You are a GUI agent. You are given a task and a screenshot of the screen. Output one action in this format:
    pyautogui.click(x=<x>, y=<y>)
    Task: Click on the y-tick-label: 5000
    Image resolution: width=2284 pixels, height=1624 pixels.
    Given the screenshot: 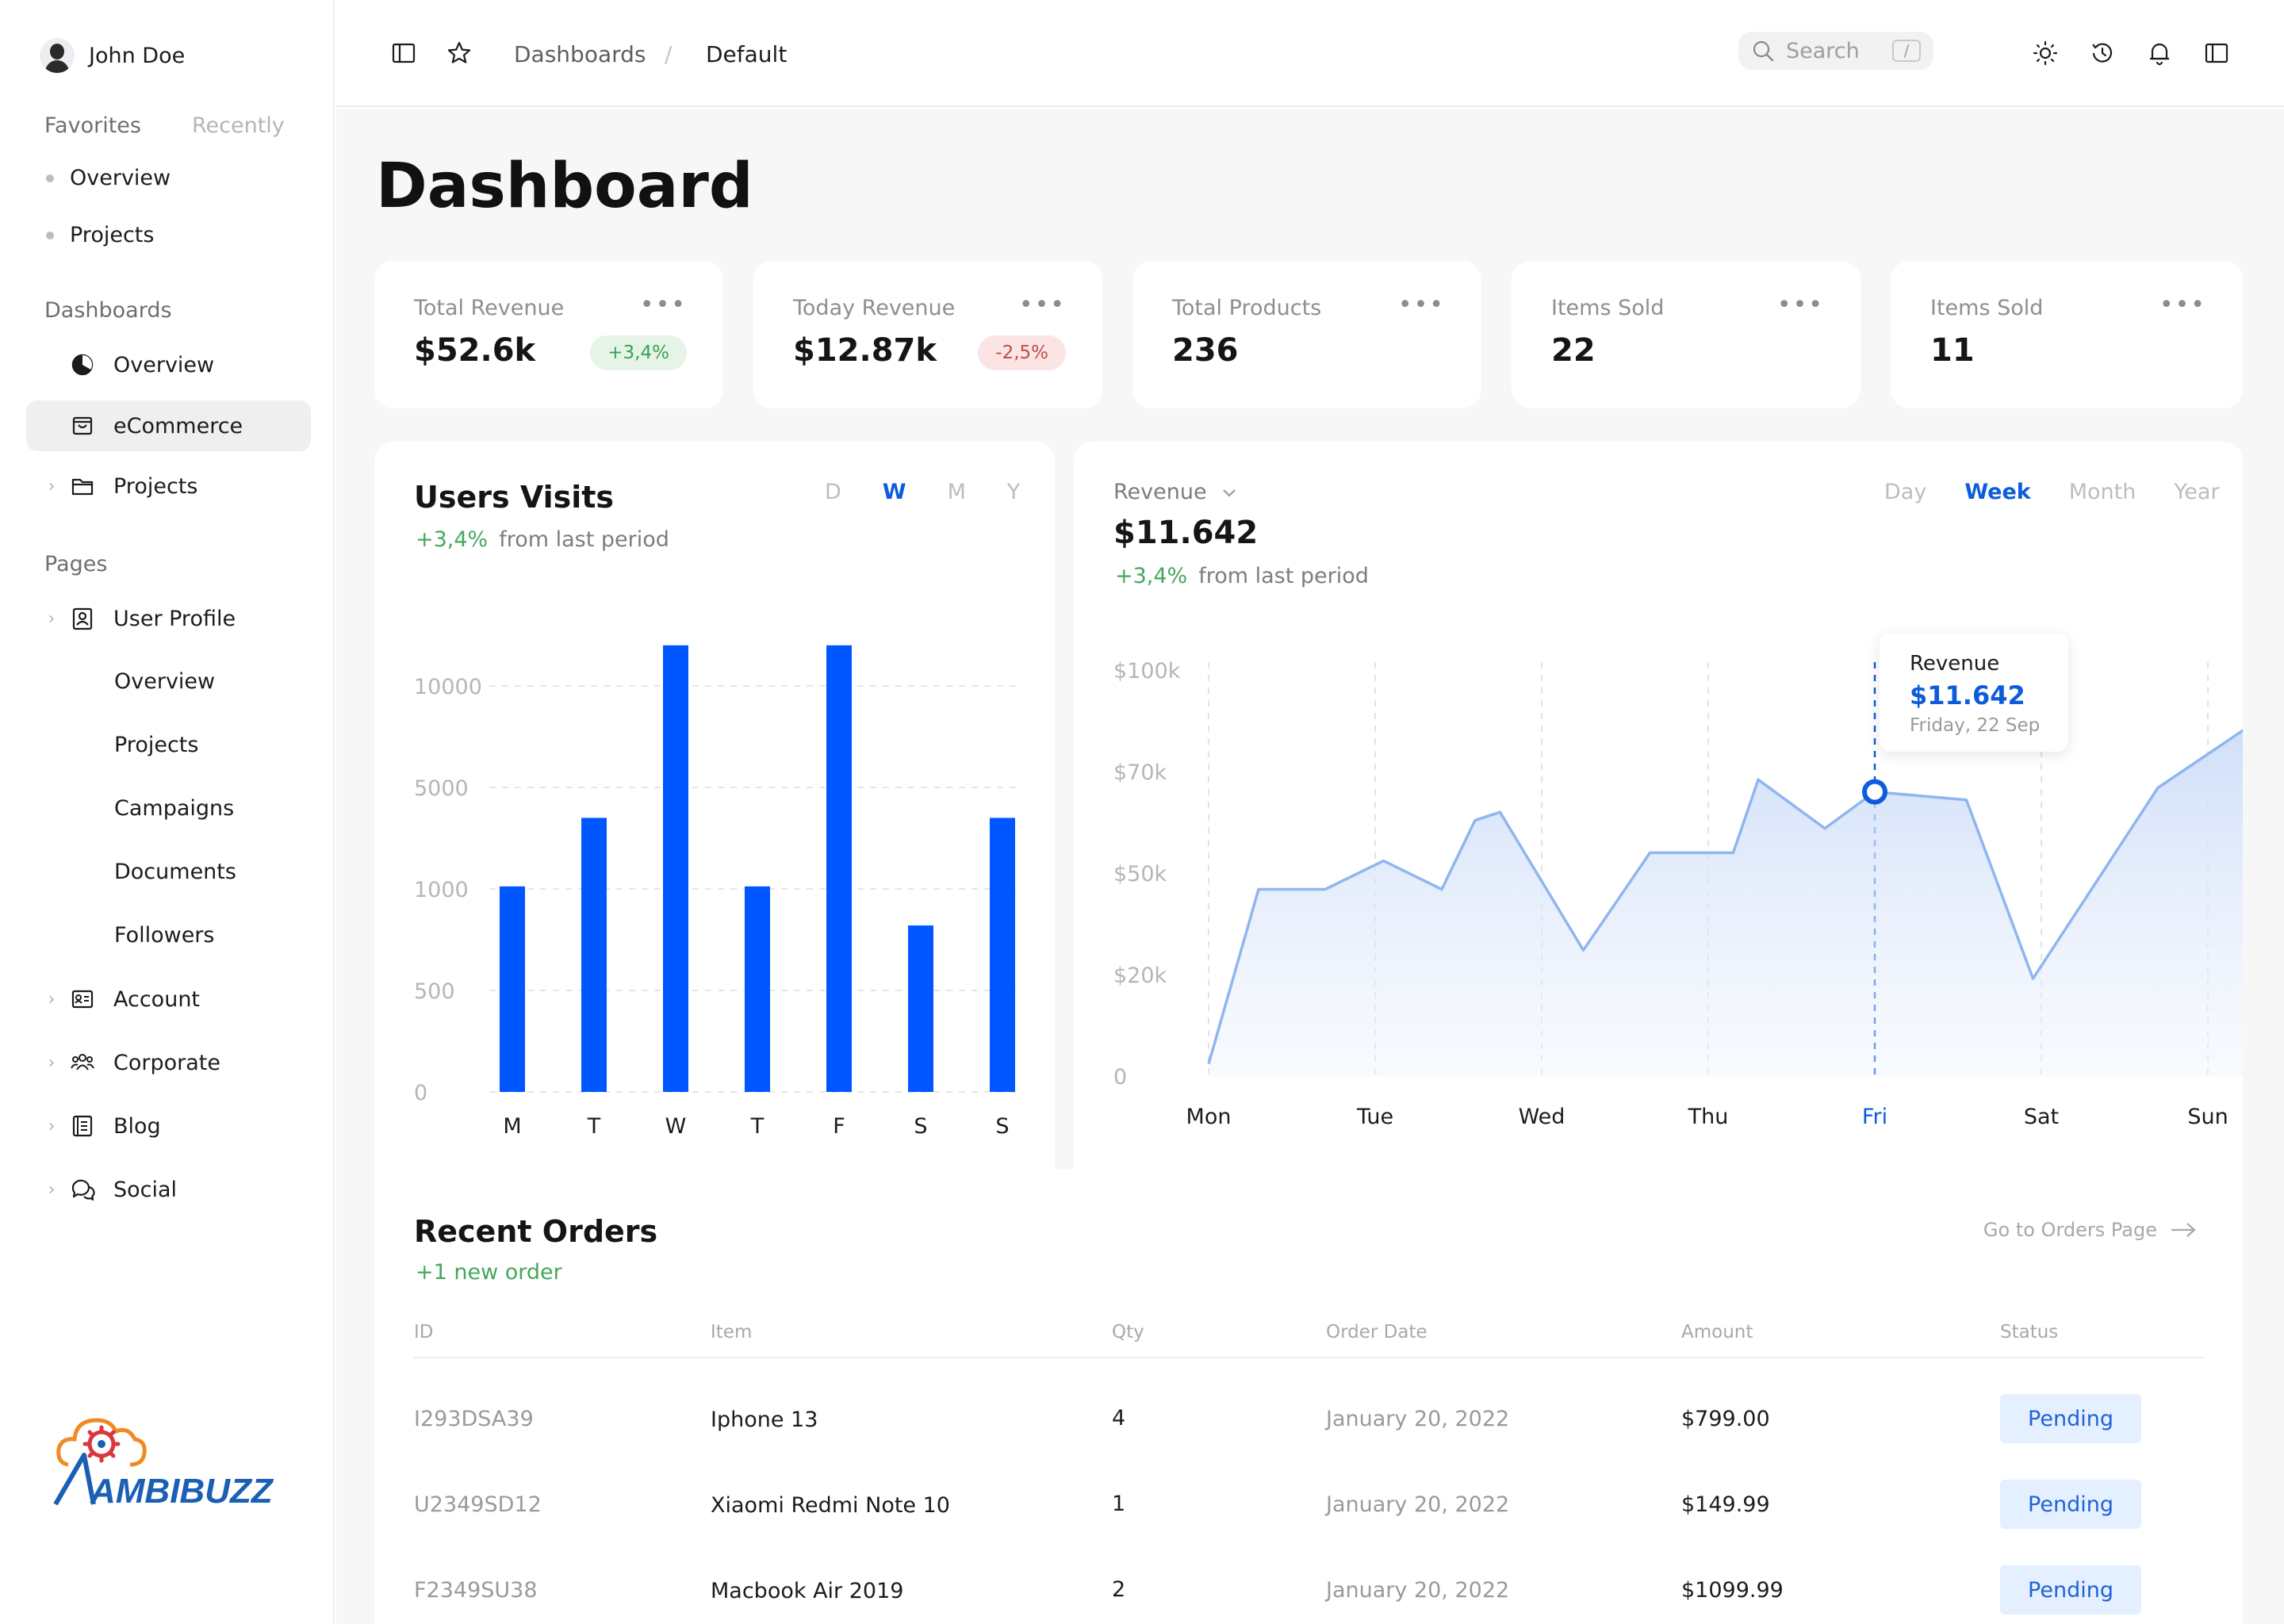 What is the action you would take?
    pyautogui.click(x=441, y=788)
    